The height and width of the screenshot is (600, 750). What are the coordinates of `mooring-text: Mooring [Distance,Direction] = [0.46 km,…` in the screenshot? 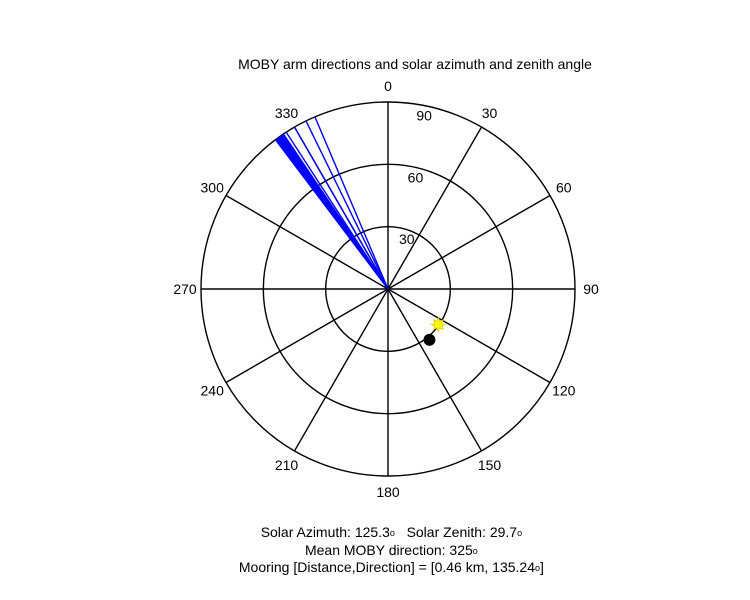 It's located at (386, 567).